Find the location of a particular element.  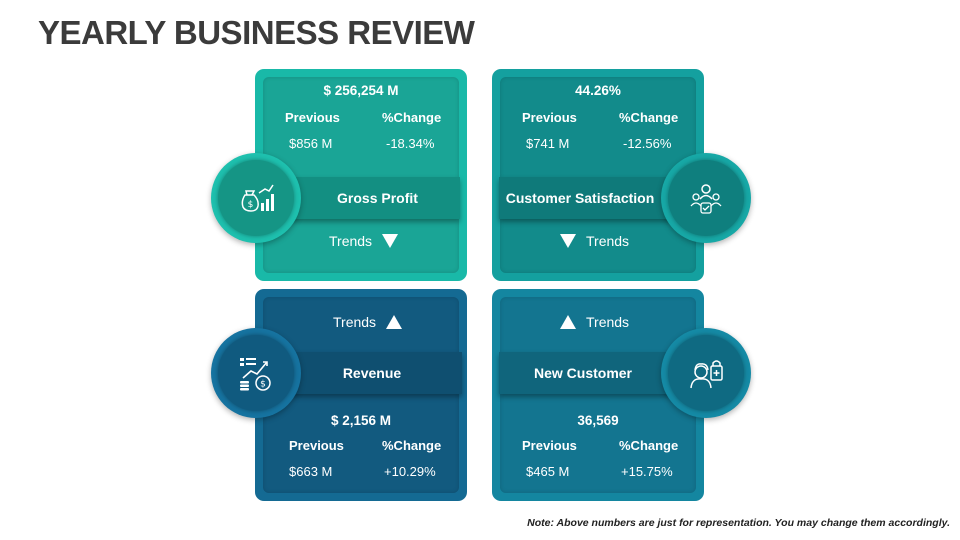

new-customer-change-label: %Change is located at coordinates (649, 445).